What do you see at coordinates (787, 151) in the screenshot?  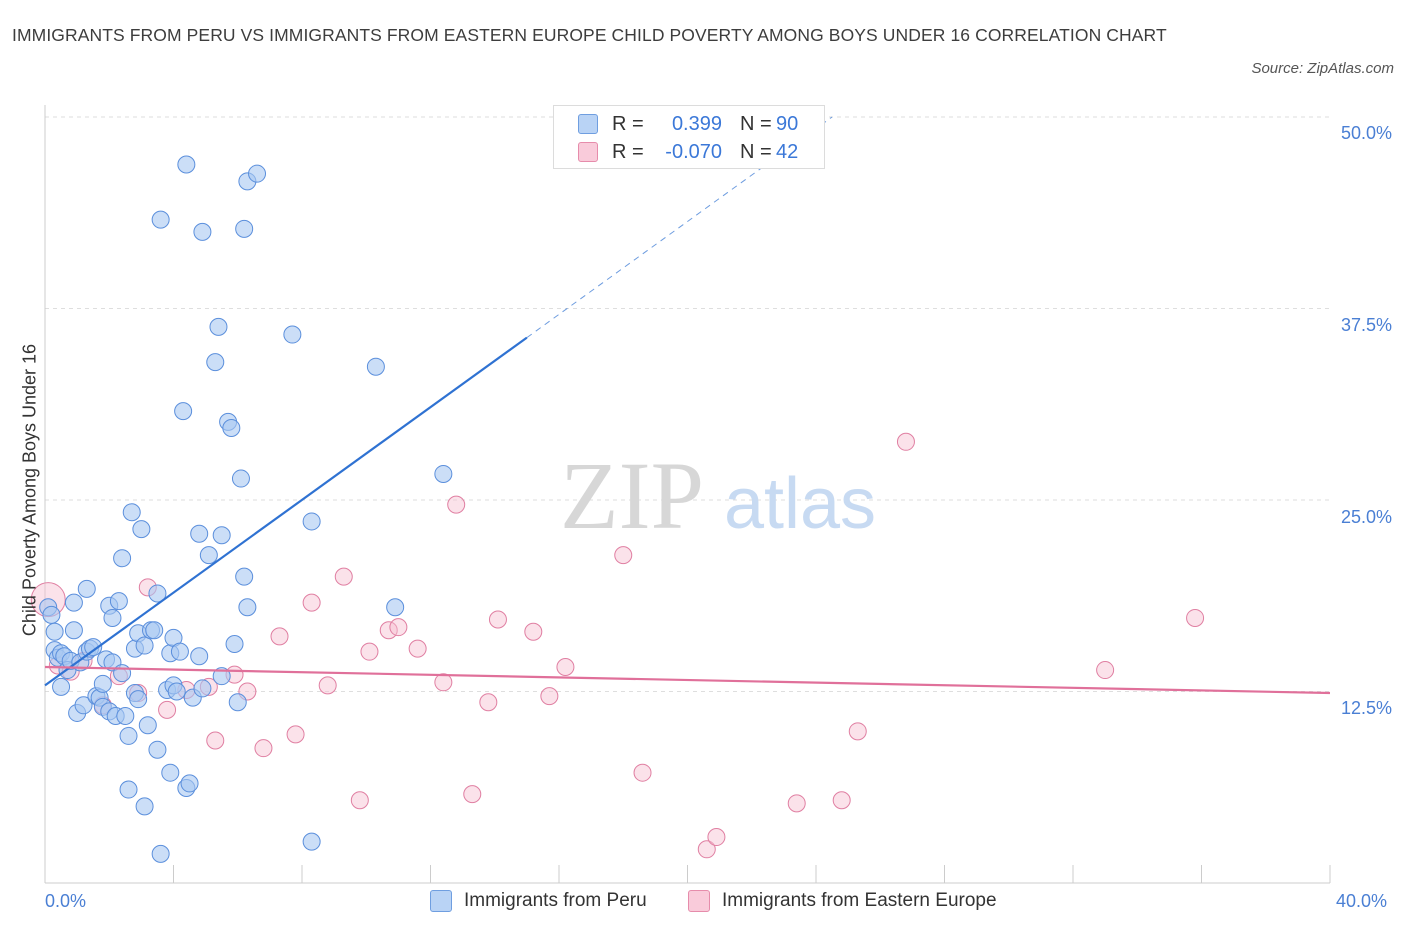 I see `legend-n-value-eastern-europe: 42` at bounding box center [787, 151].